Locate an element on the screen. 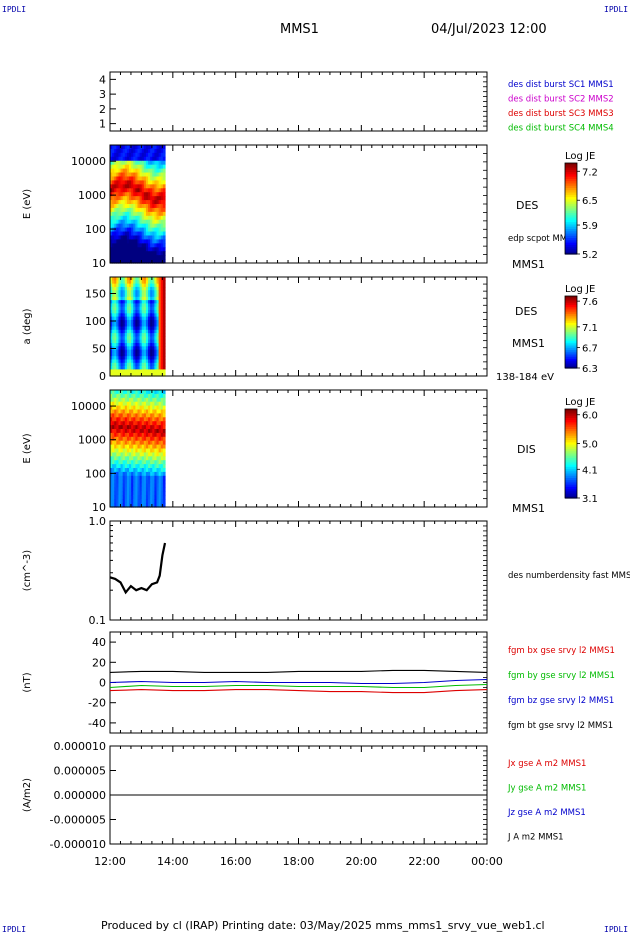 The width and height of the screenshot is (630, 934). x-tick-label: 14:00 is located at coordinates (173, 861).